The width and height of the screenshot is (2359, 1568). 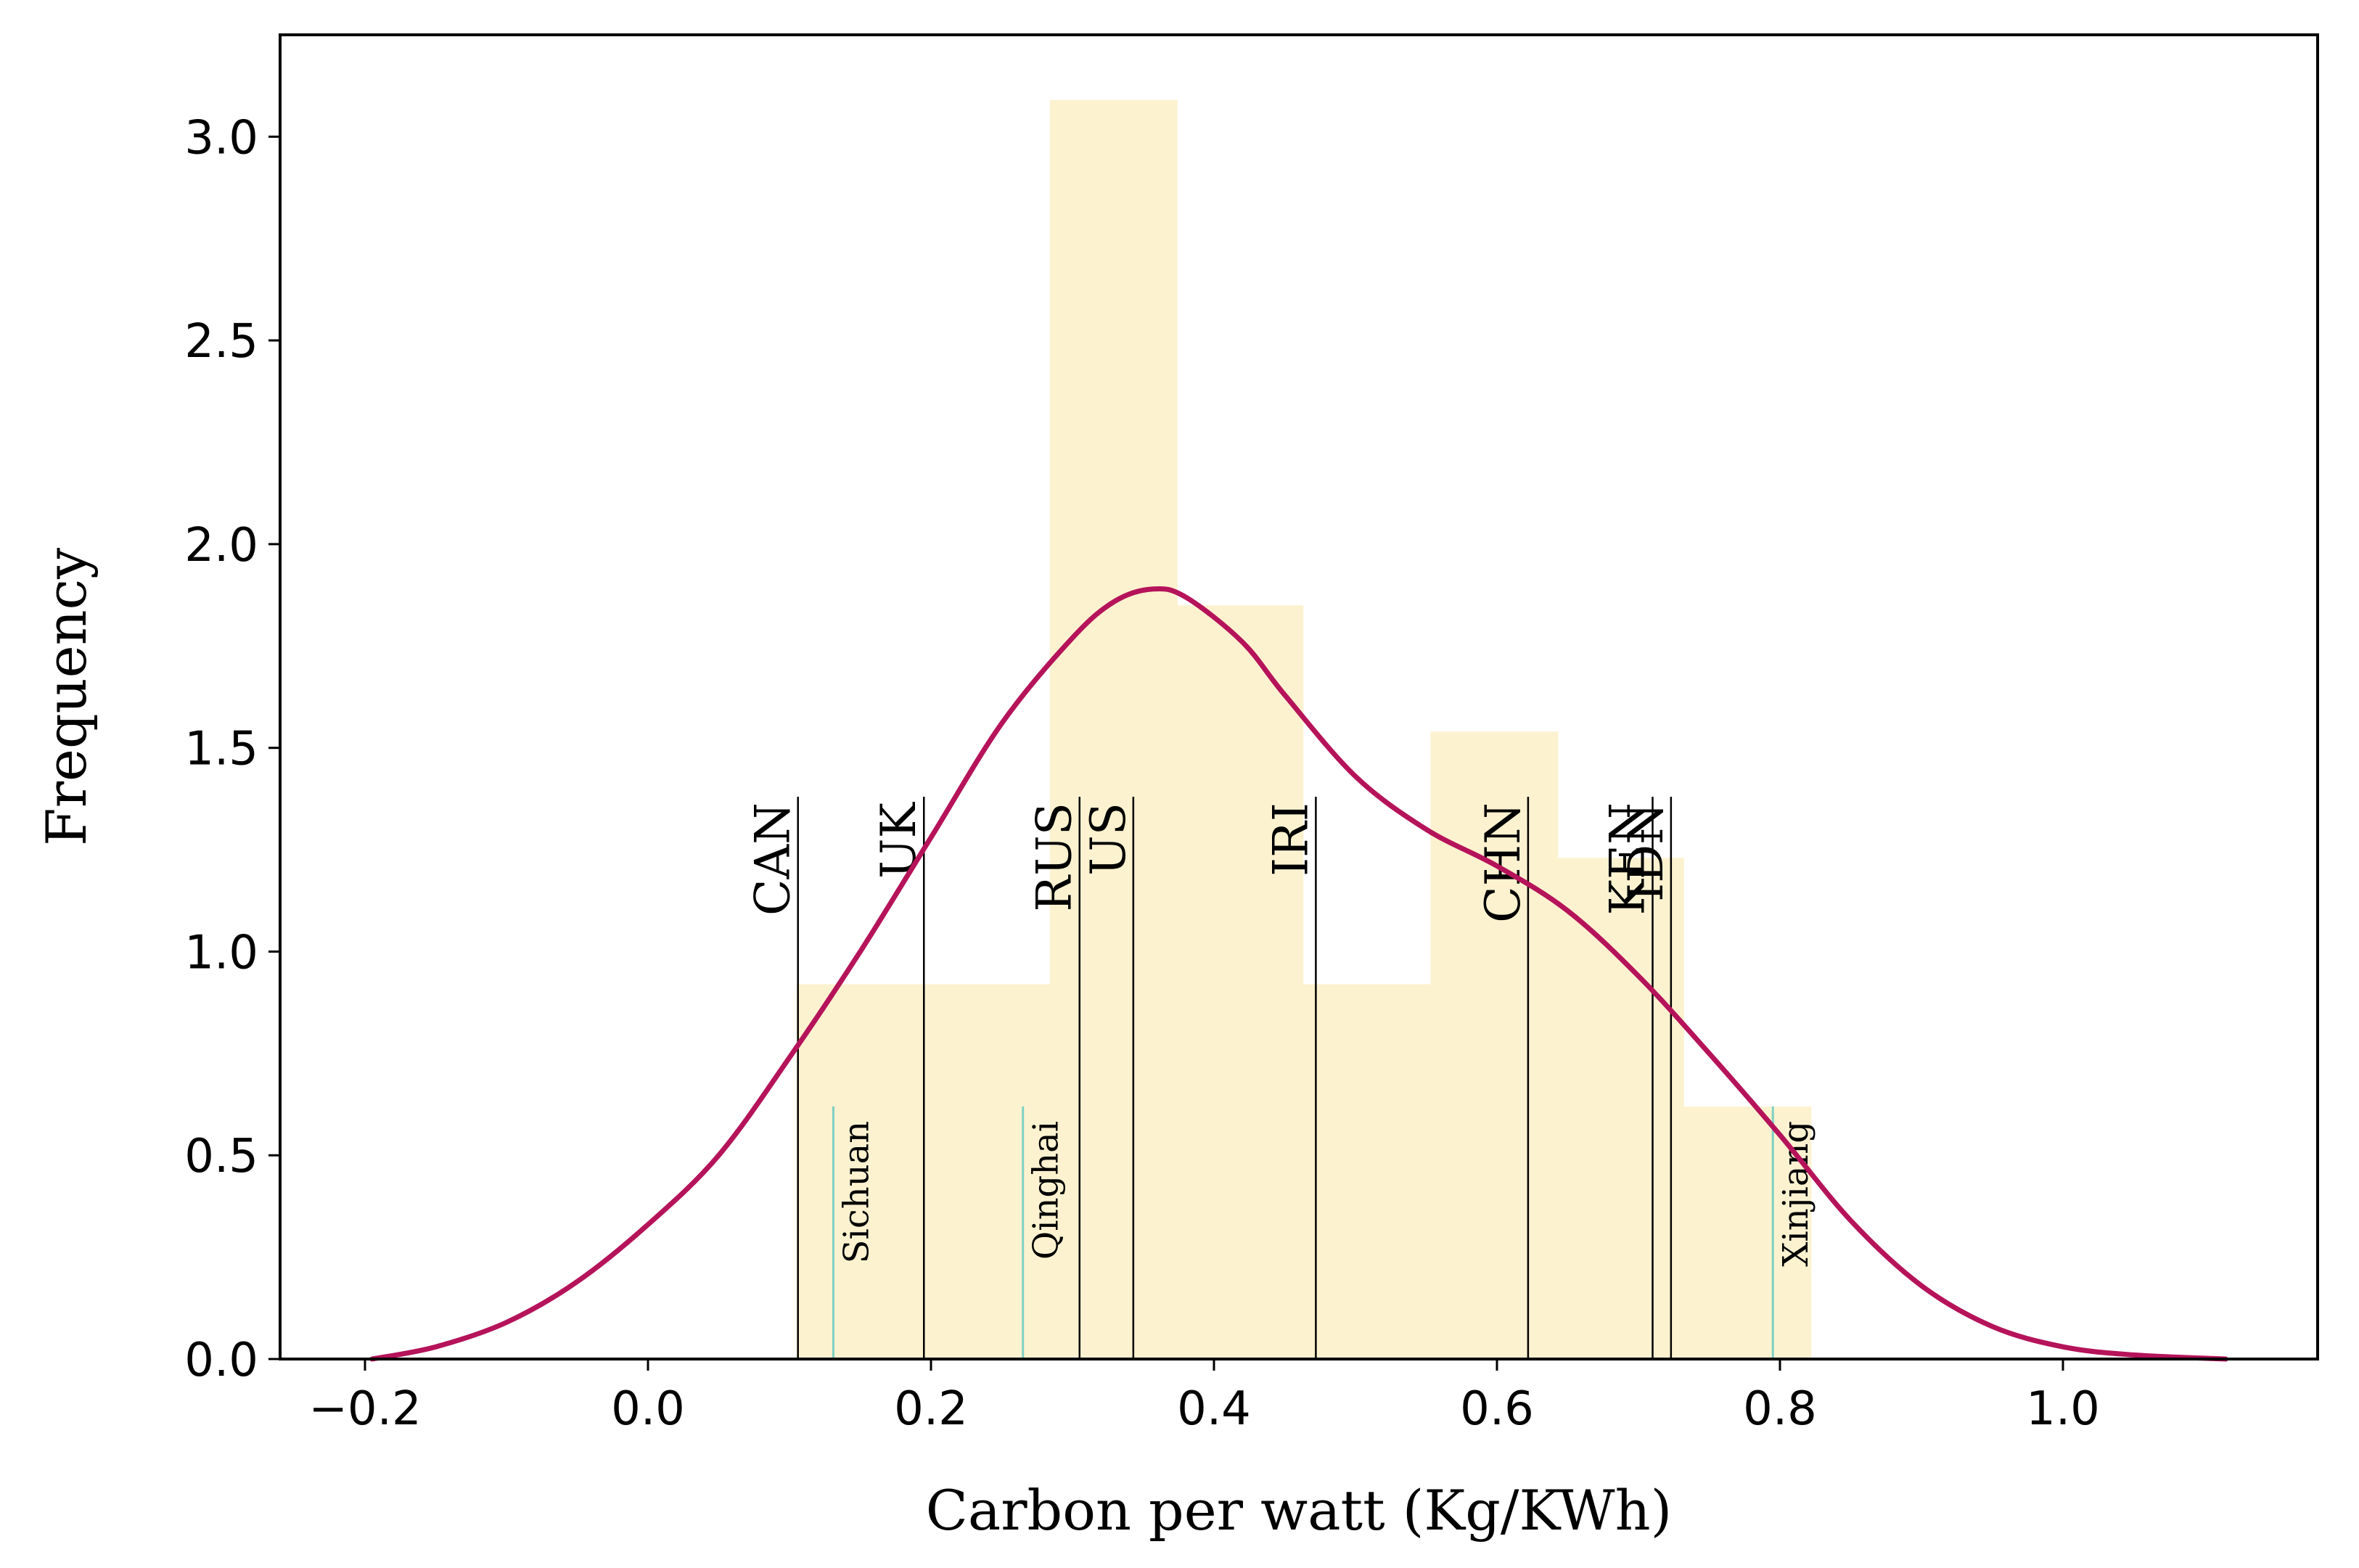 I want to click on x-tick-label: 1.0, so click(x=2063, y=1409).